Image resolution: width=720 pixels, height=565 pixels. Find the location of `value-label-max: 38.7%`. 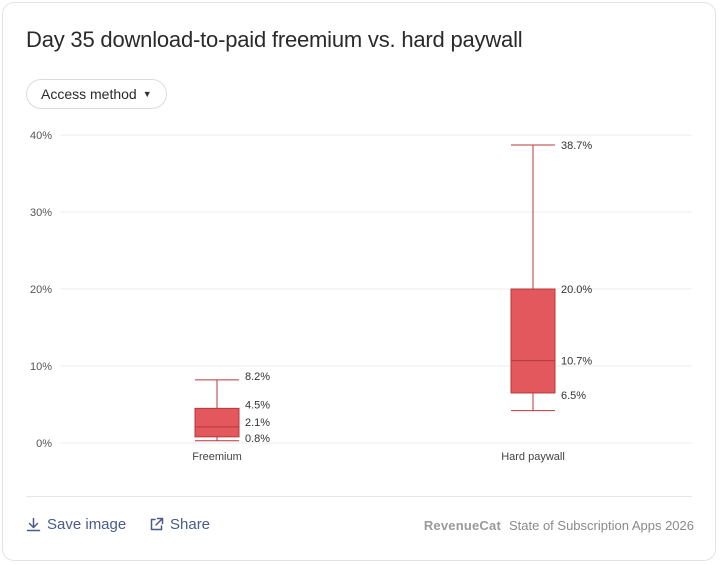

value-label-max: 38.7% is located at coordinates (576, 146).